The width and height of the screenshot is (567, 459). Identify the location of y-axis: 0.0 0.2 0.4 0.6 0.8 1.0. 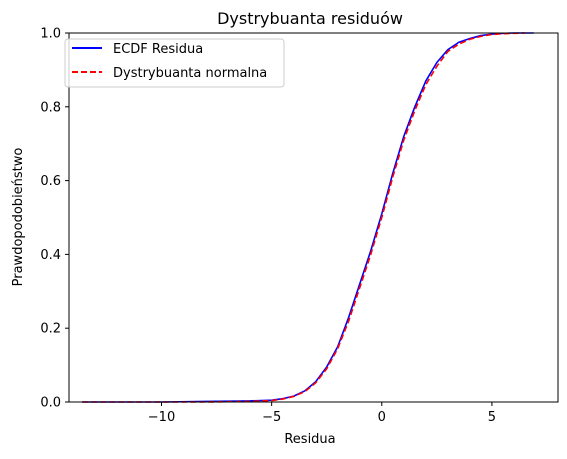
(54, 219).